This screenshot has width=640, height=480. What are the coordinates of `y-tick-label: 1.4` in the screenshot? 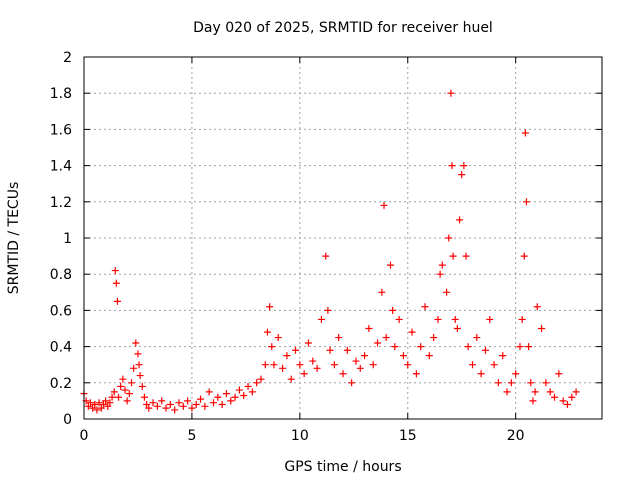 It's located at (61, 167).